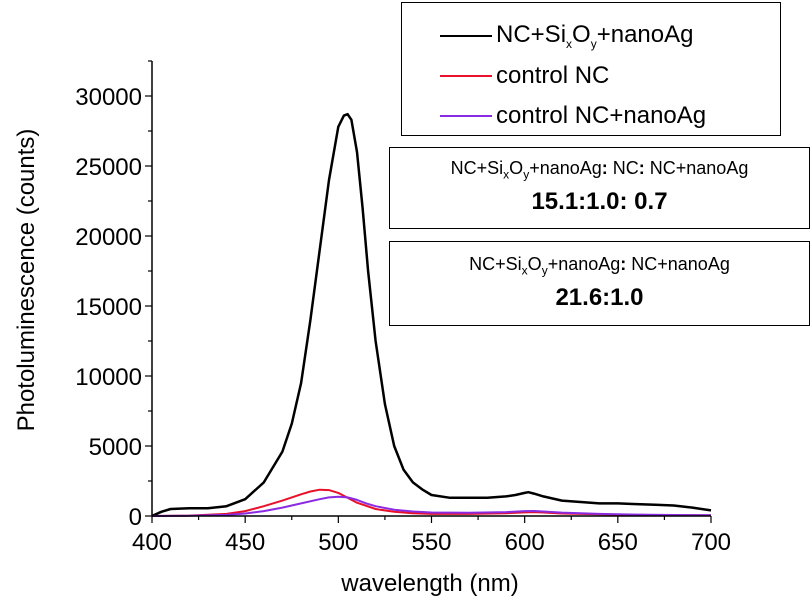 The height and width of the screenshot is (602, 810). I want to click on x-tick-label: 600, so click(525, 542).